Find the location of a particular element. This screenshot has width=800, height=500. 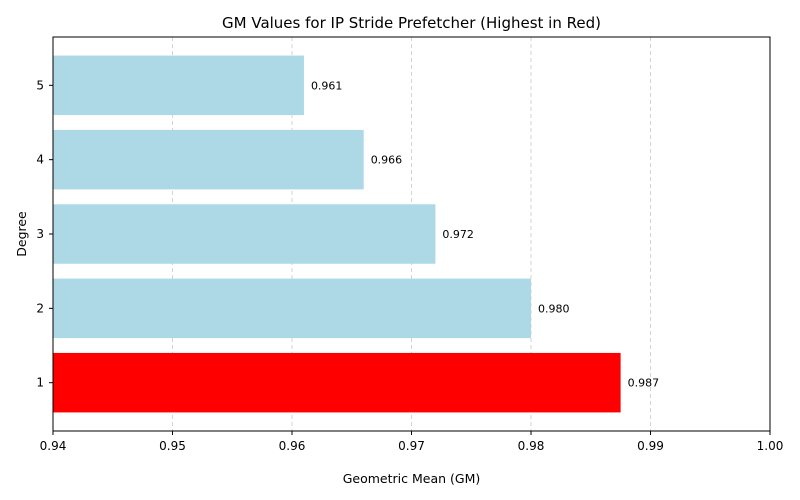

bar-value-label: 0.980 is located at coordinates (554, 308).